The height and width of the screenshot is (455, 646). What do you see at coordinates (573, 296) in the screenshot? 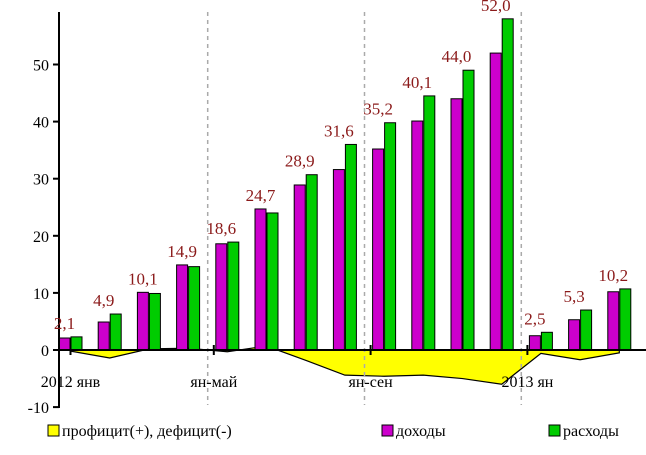
I see `data-label: 5,3` at bounding box center [573, 296].